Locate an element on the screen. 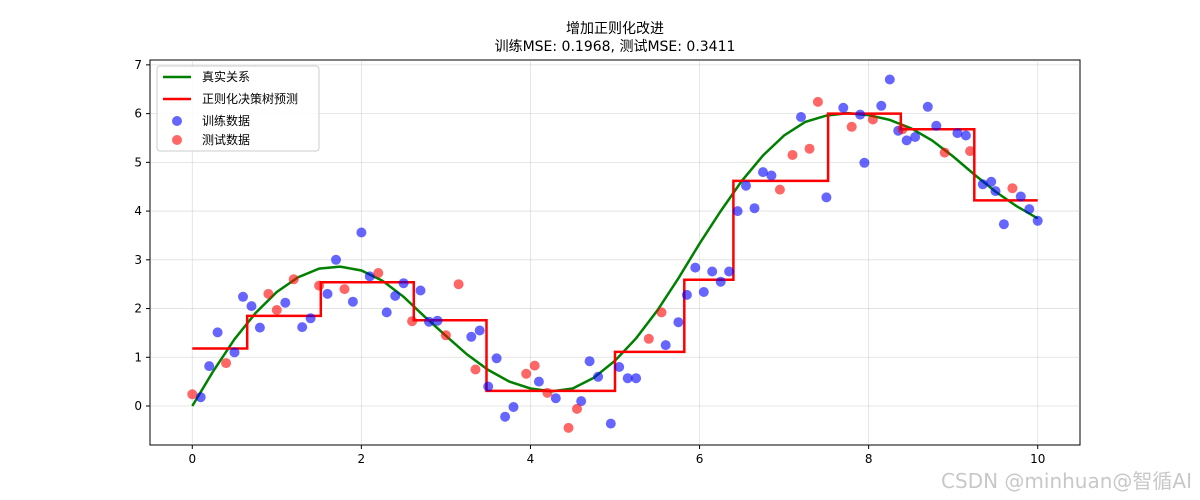  legend: 真实关系 正则化决策树预测 训练数据 测试数据 is located at coordinates (238, 108).